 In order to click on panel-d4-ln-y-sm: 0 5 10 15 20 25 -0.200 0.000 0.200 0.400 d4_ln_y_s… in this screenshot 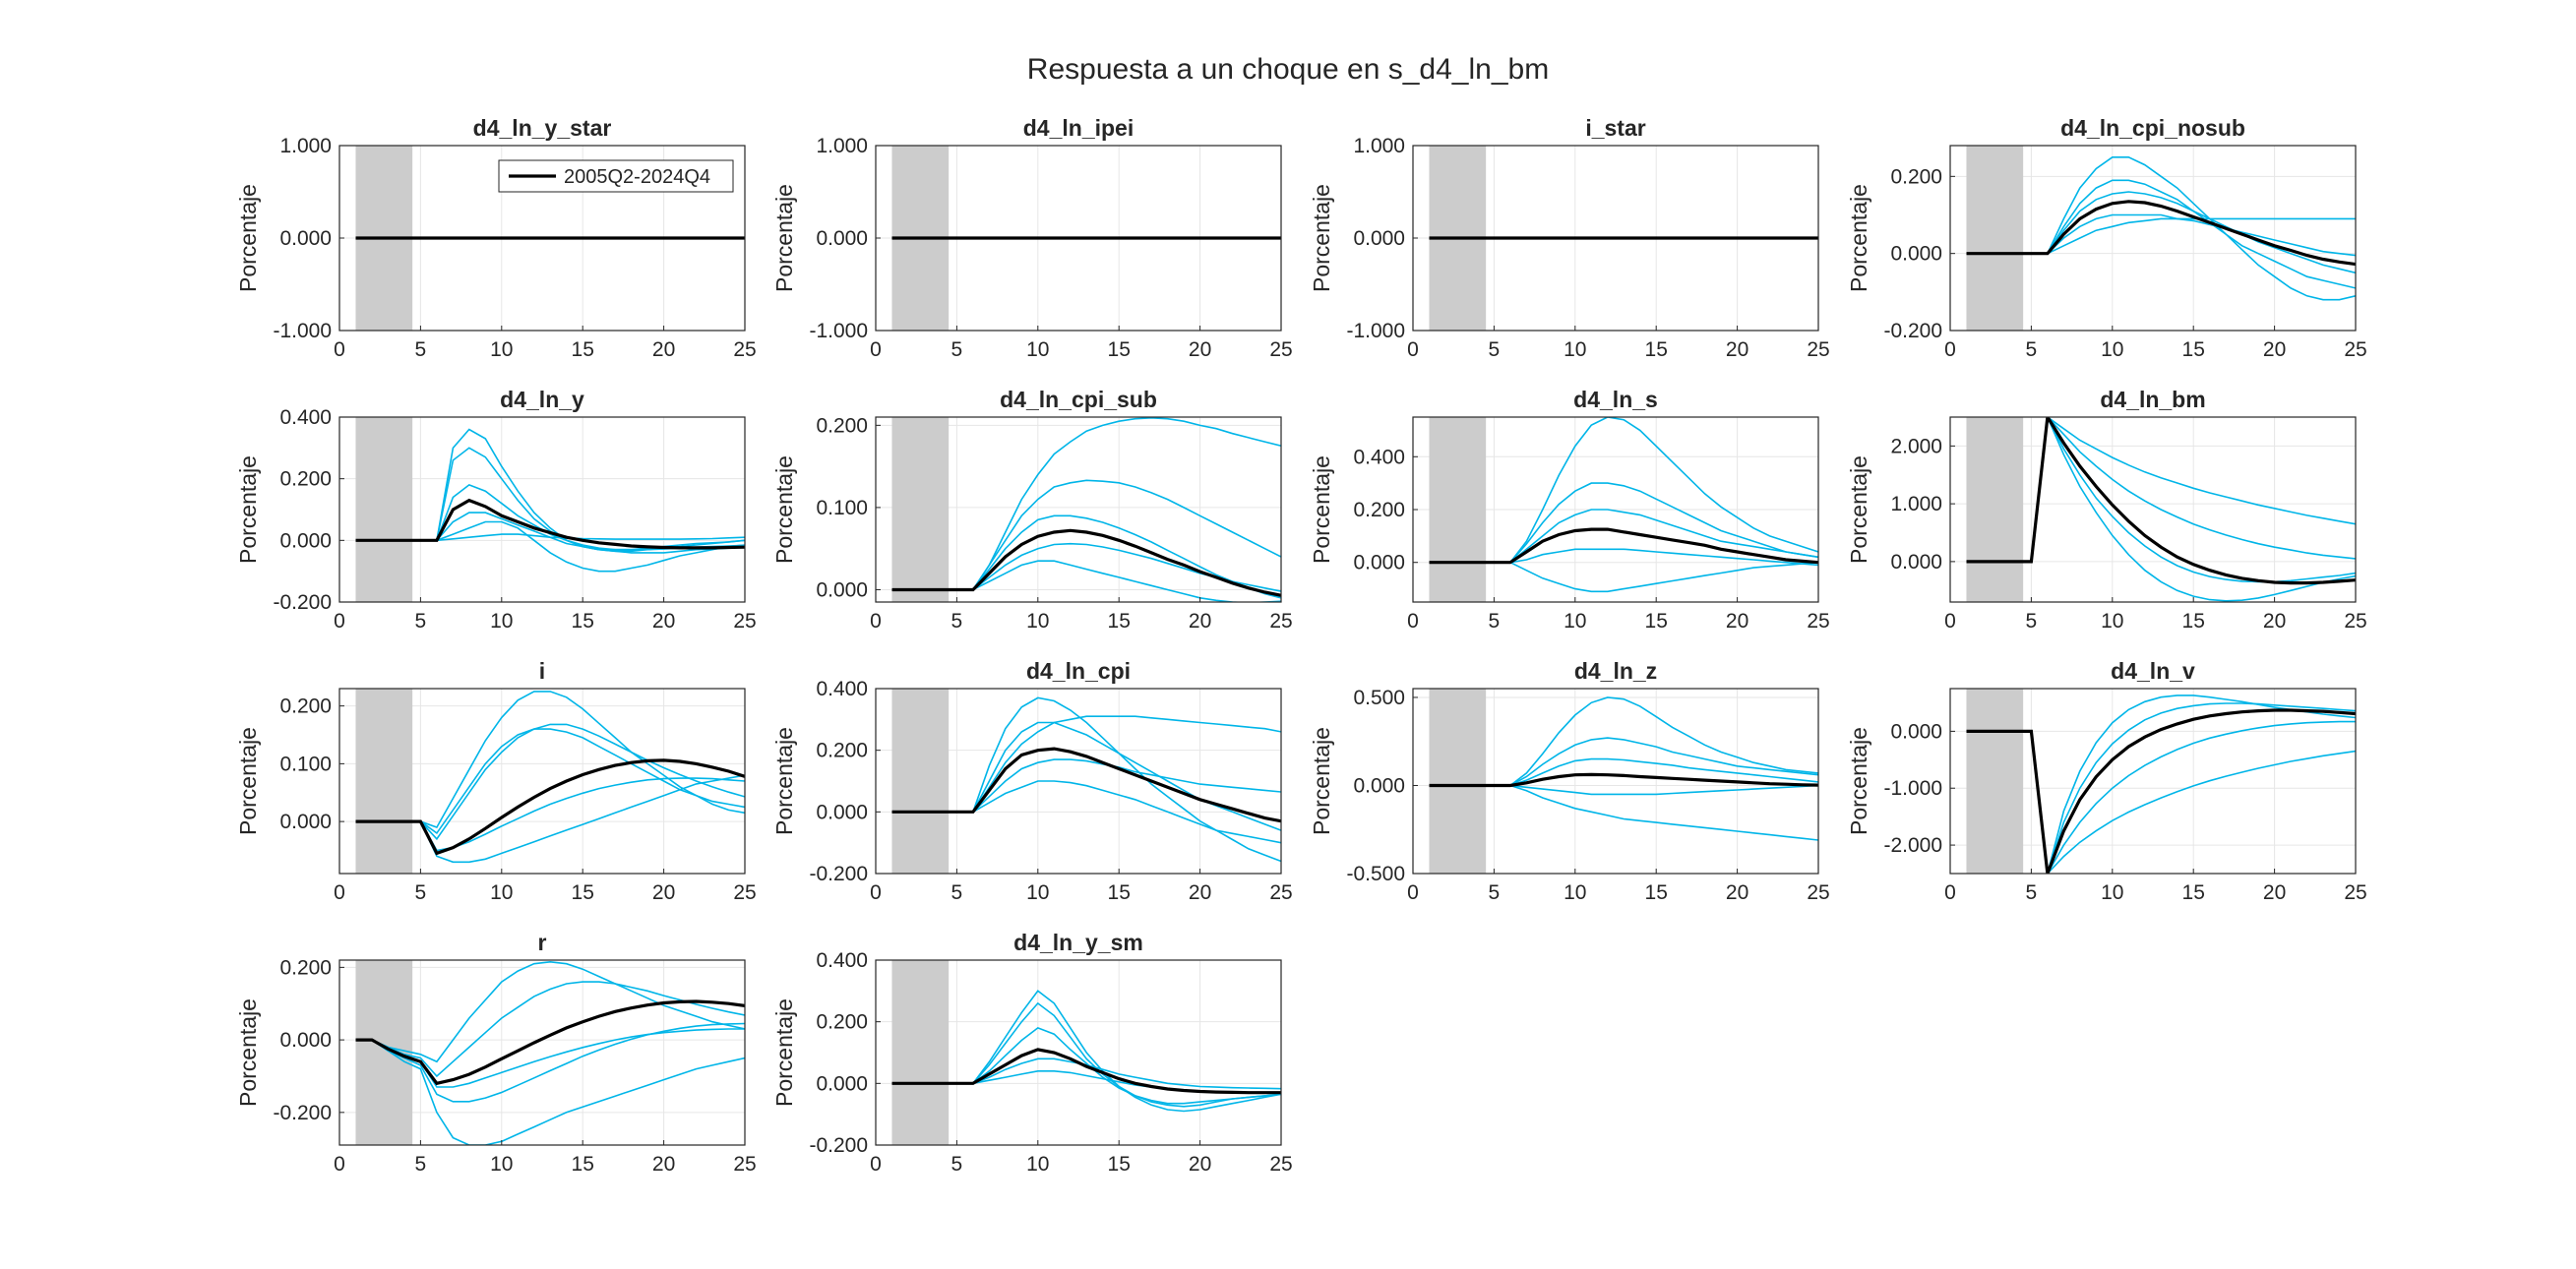, I will do `click(1032, 1053)`.